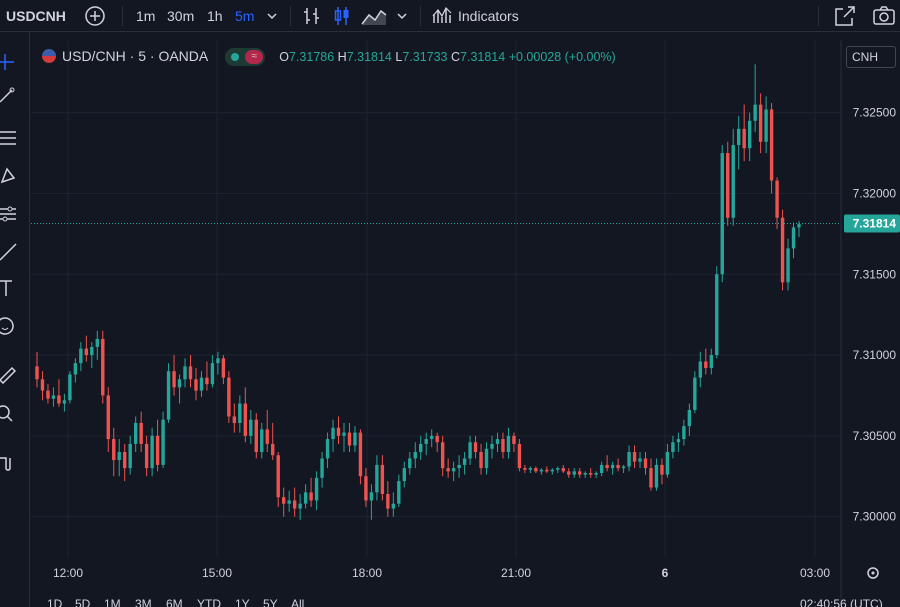 The image size is (900, 607). Describe the element at coordinates (871, 57) in the screenshot. I see `currency-selector: CNH` at that location.